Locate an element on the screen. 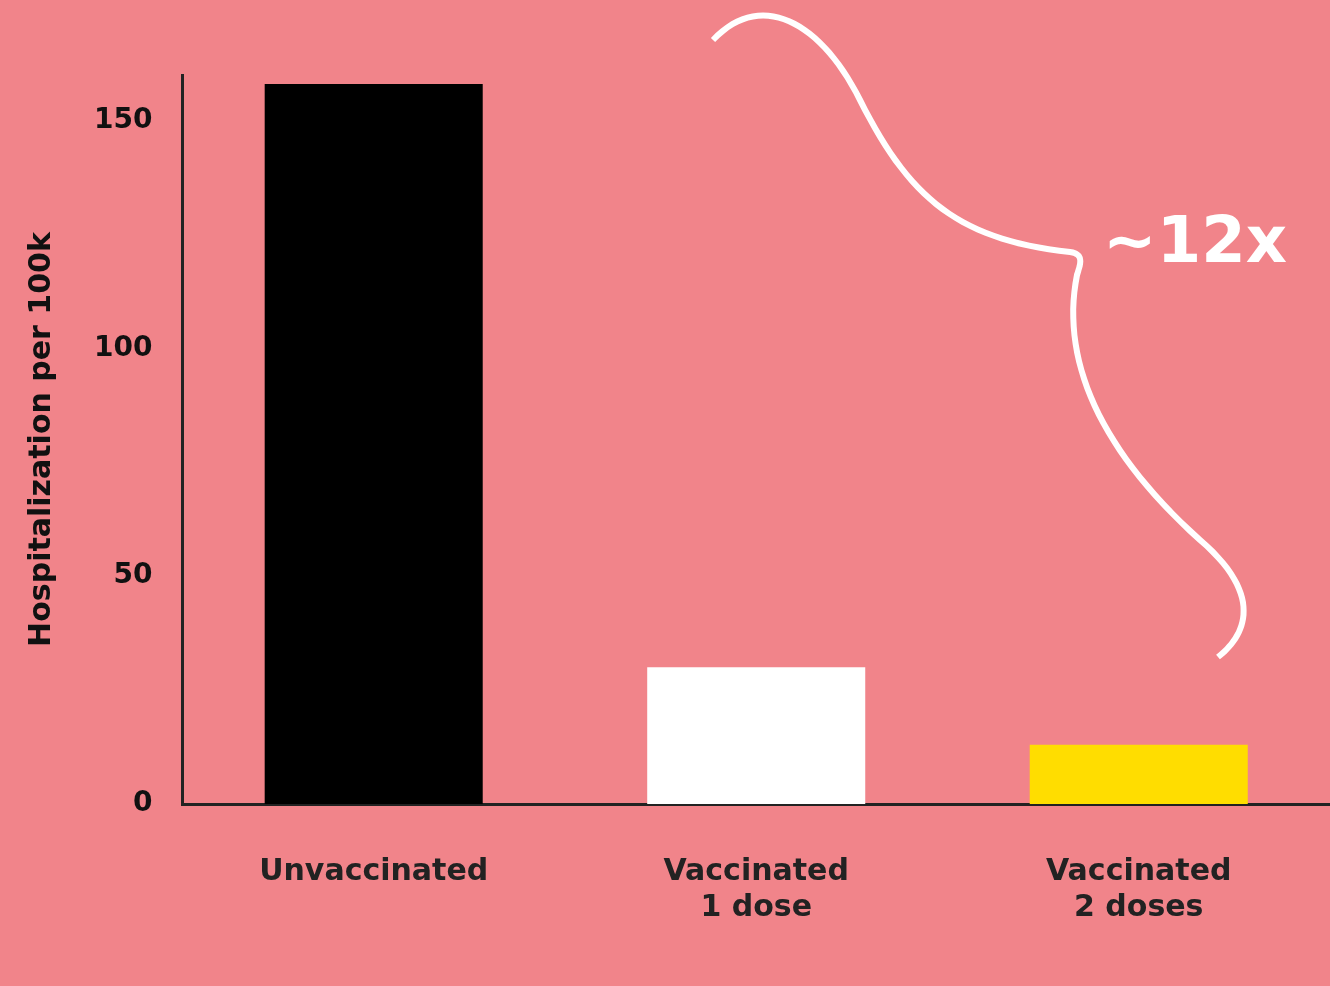  y-tick-label: 0 is located at coordinates (142, 802).